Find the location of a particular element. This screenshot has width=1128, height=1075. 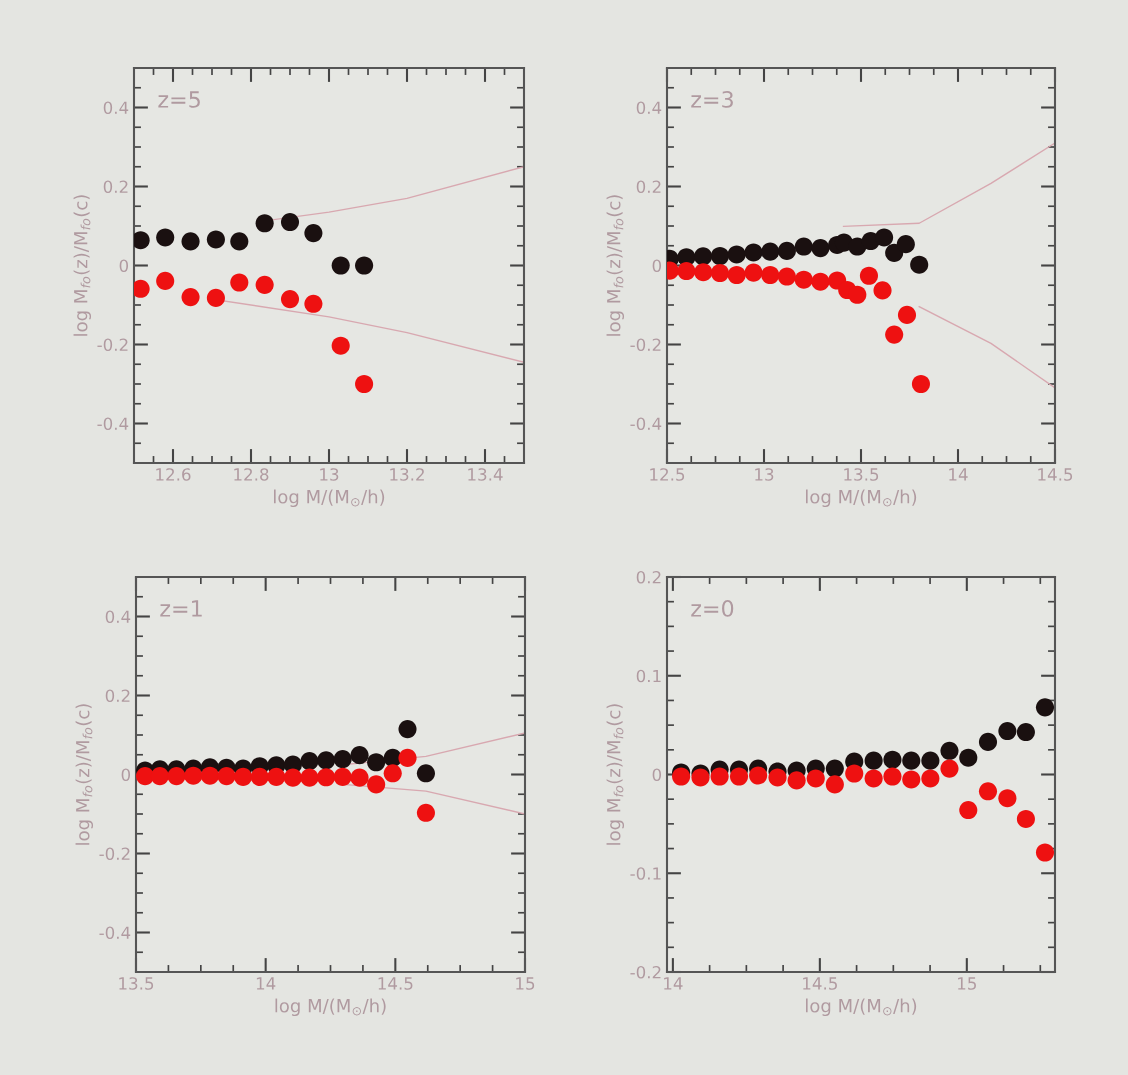

x-tick-label: 12.6 is located at coordinates (173, 474).